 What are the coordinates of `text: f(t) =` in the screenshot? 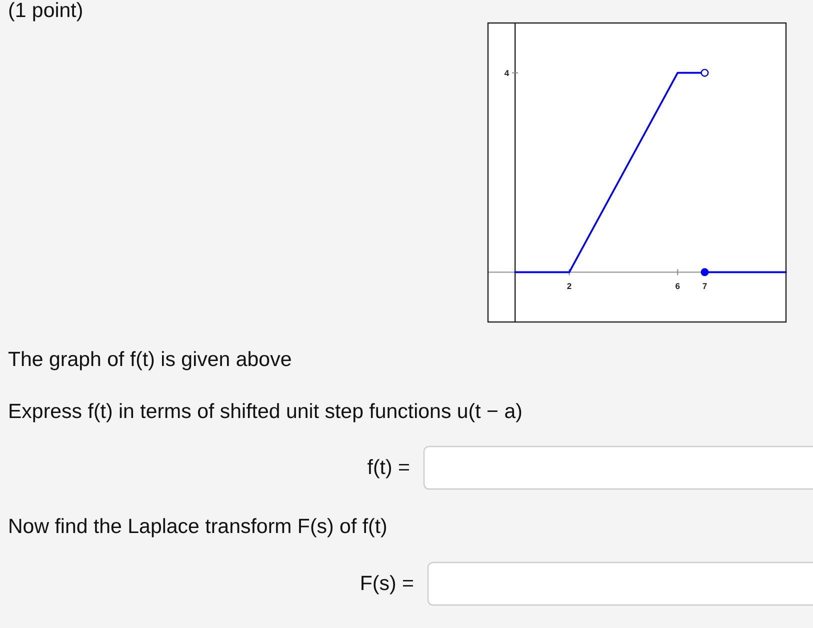 It's located at (388, 467).